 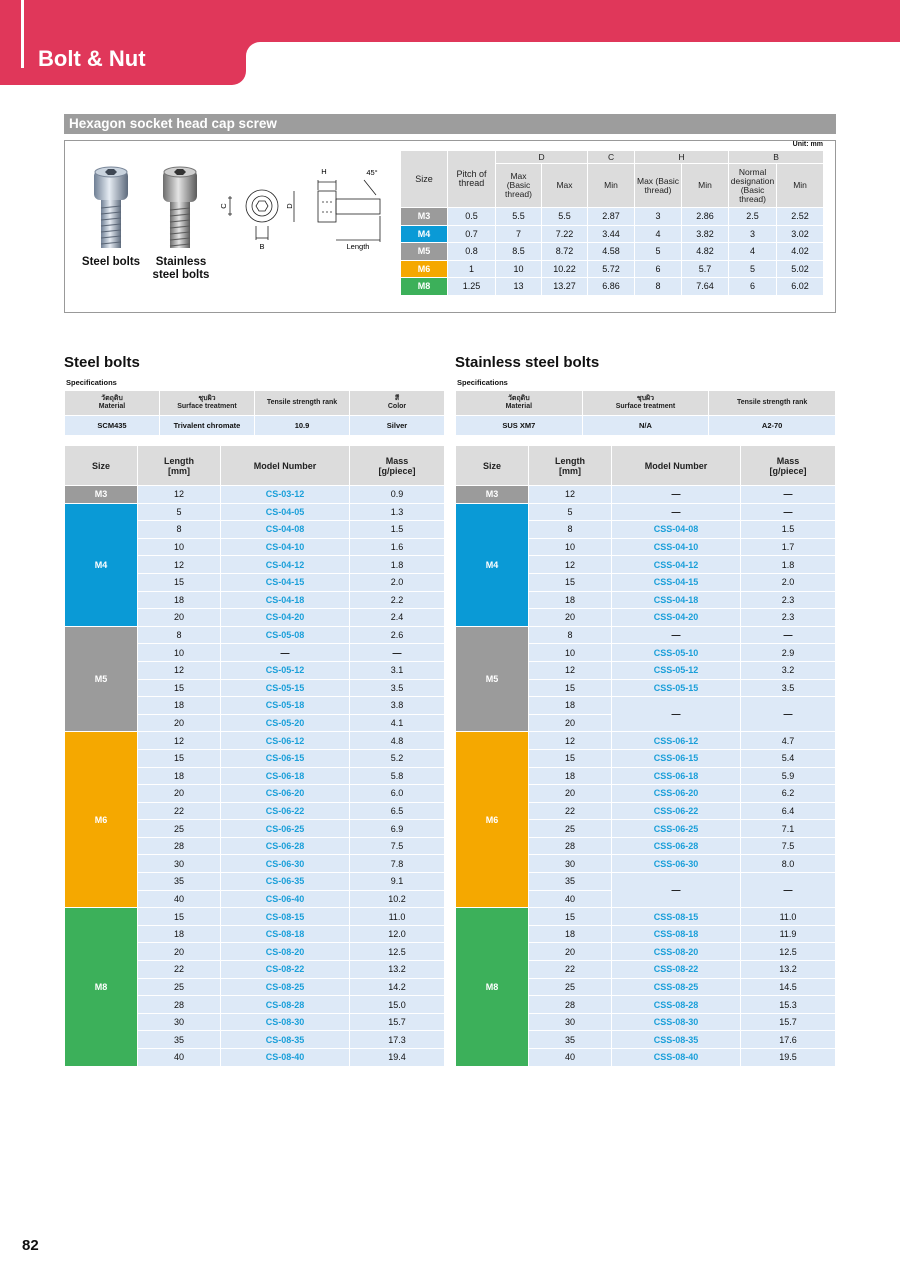 What do you see at coordinates (570, 758) in the screenshot?
I see `length-cell: 15` at bounding box center [570, 758].